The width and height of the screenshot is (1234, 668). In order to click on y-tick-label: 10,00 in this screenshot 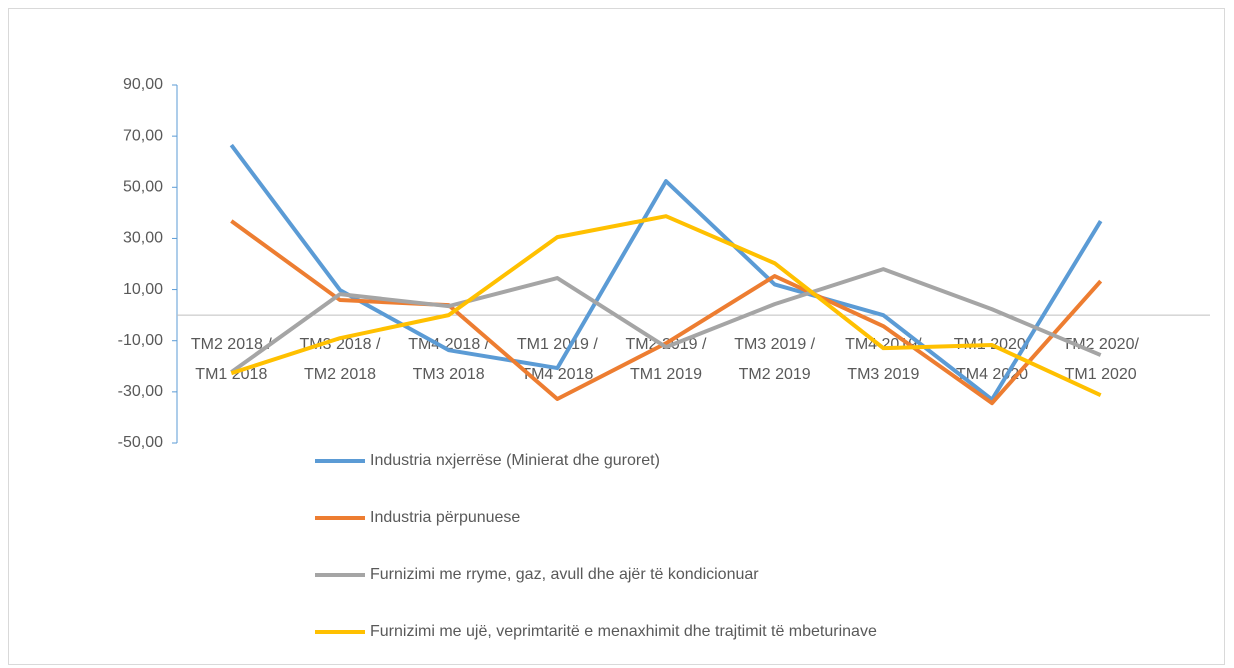, I will do `click(143, 289)`.